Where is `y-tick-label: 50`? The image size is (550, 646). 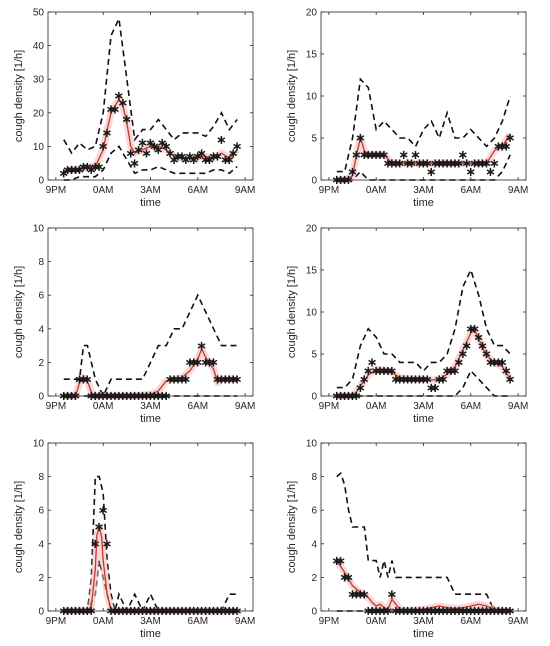
y-tick-label: 50 is located at coordinates (39, 13).